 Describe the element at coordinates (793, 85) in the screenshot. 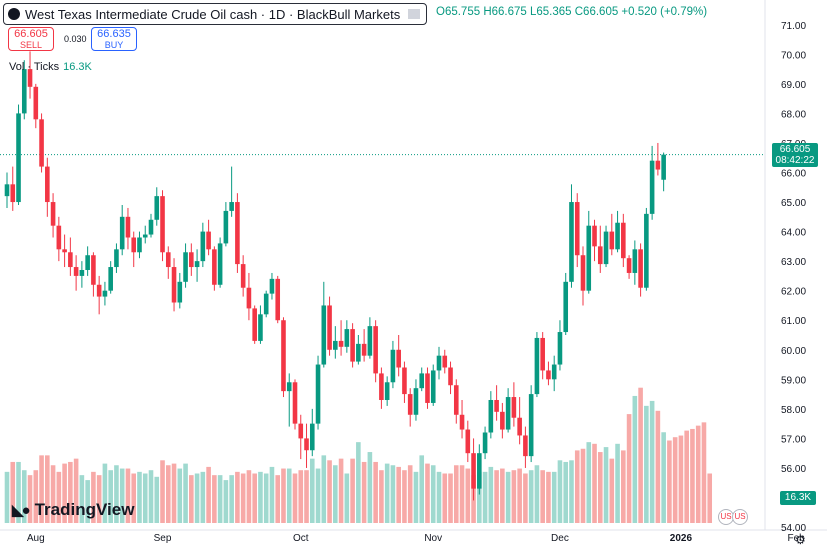

I see `y-tick-label: 69.00` at that location.